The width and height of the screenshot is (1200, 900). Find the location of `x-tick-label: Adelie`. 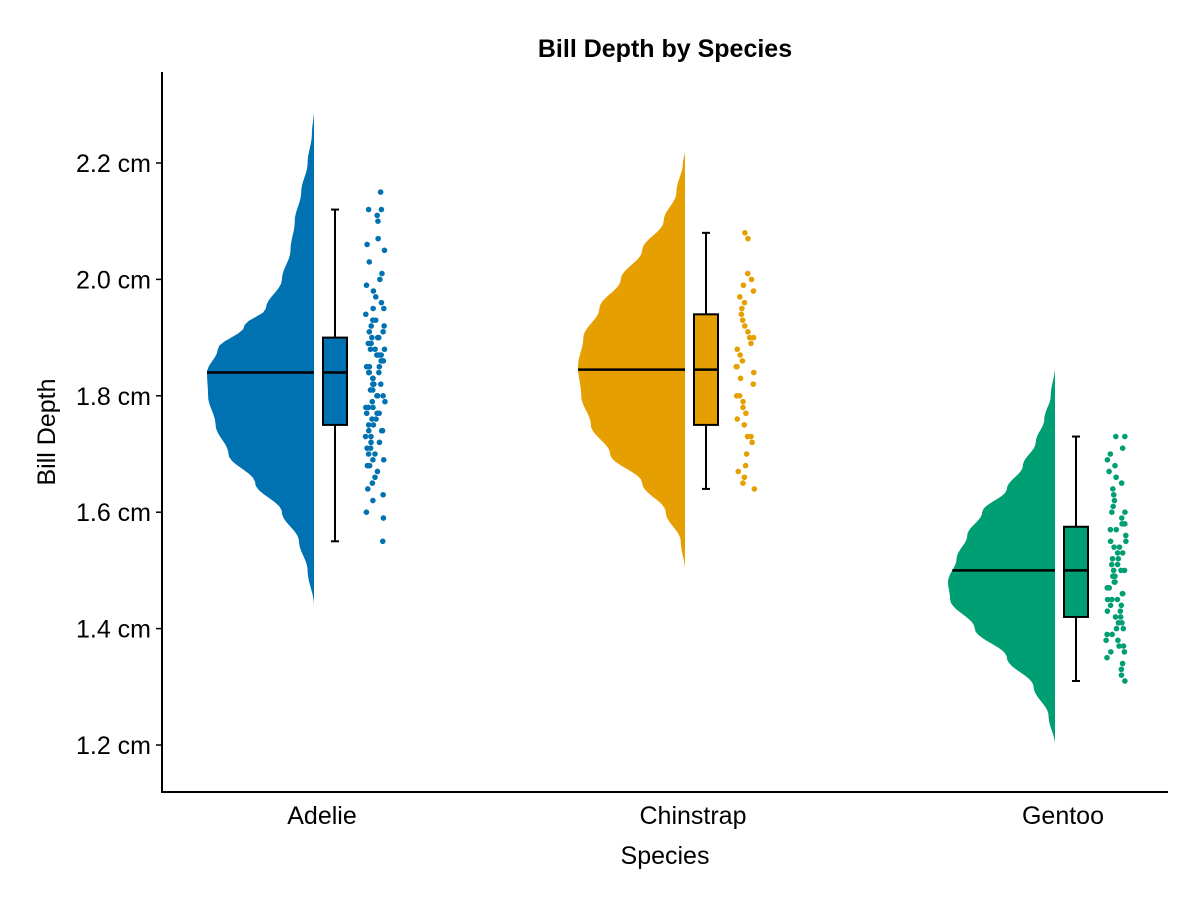

x-tick-label: Adelie is located at coordinates (322, 816).